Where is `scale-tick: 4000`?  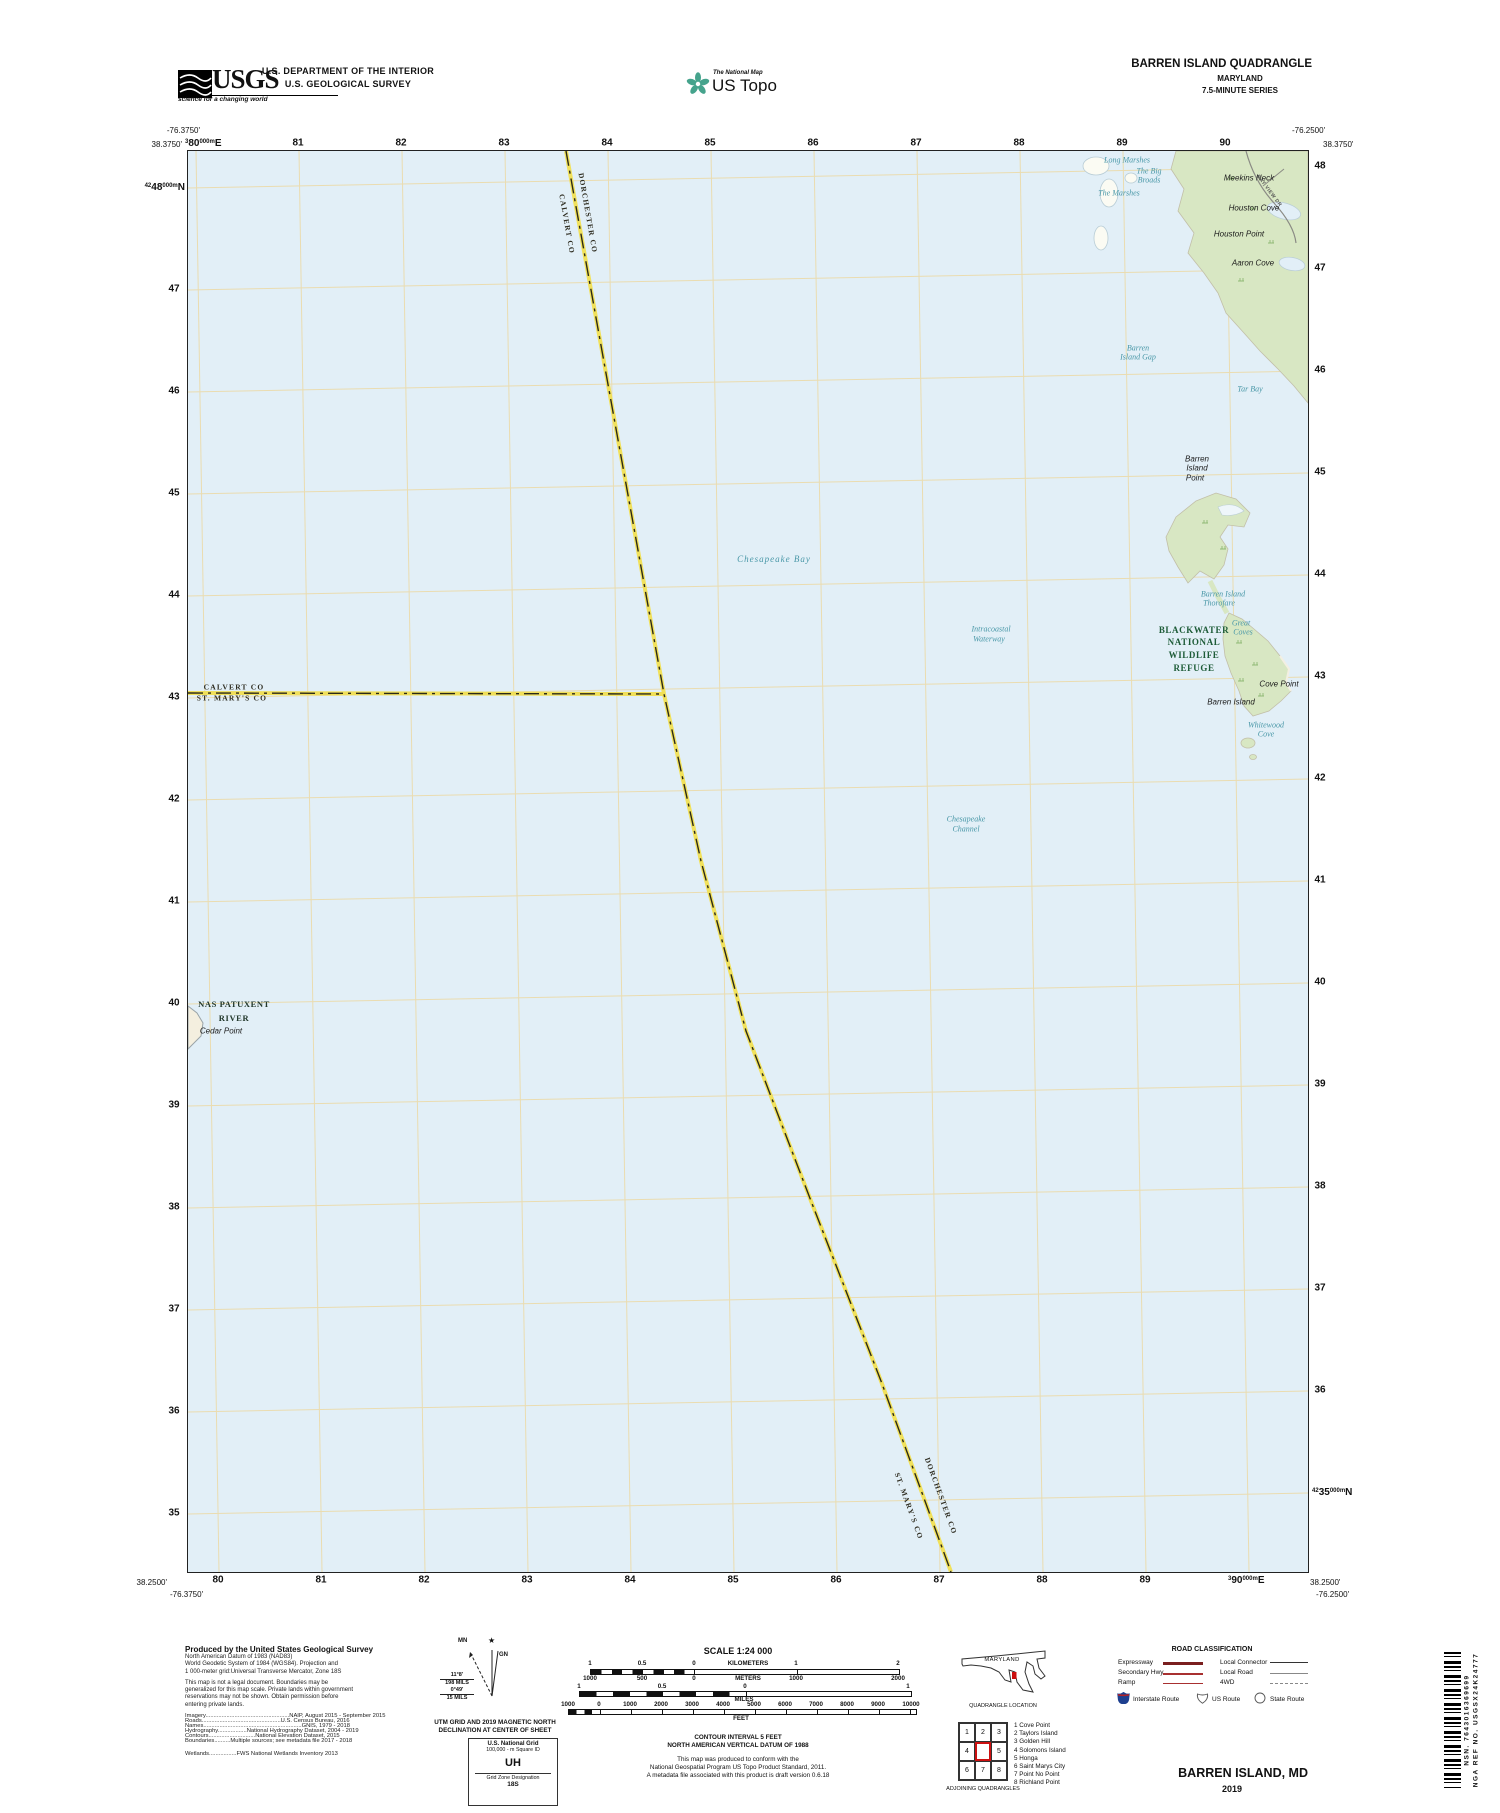
scale-tick: 4000 is located at coordinates (723, 1704).